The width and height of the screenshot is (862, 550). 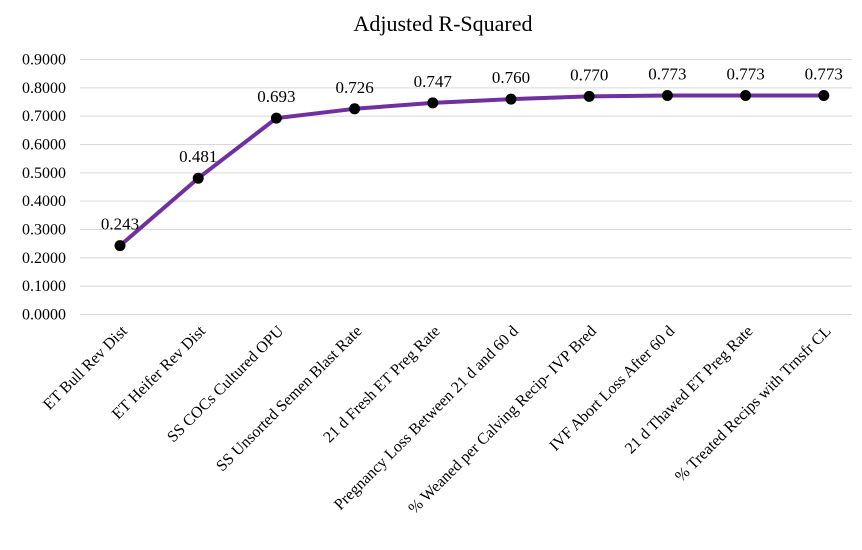 What do you see at coordinates (442, 23) in the screenshot?
I see `chart-title: Adjusted R-Squared` at bounding box center [442, 23].